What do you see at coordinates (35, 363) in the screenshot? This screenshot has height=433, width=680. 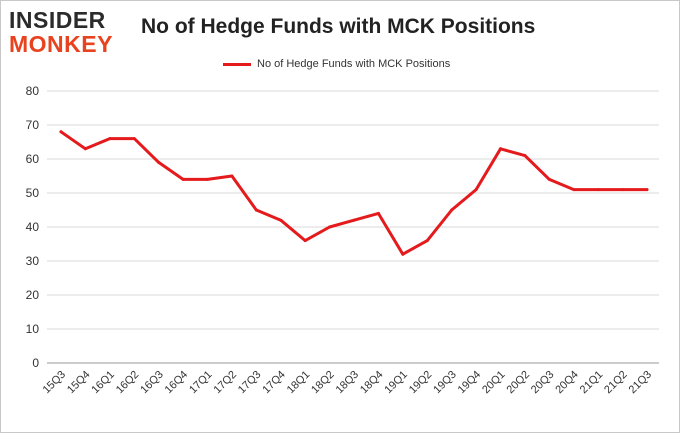 I see `y-tick-label: 0` at bounding box center [35, 363].